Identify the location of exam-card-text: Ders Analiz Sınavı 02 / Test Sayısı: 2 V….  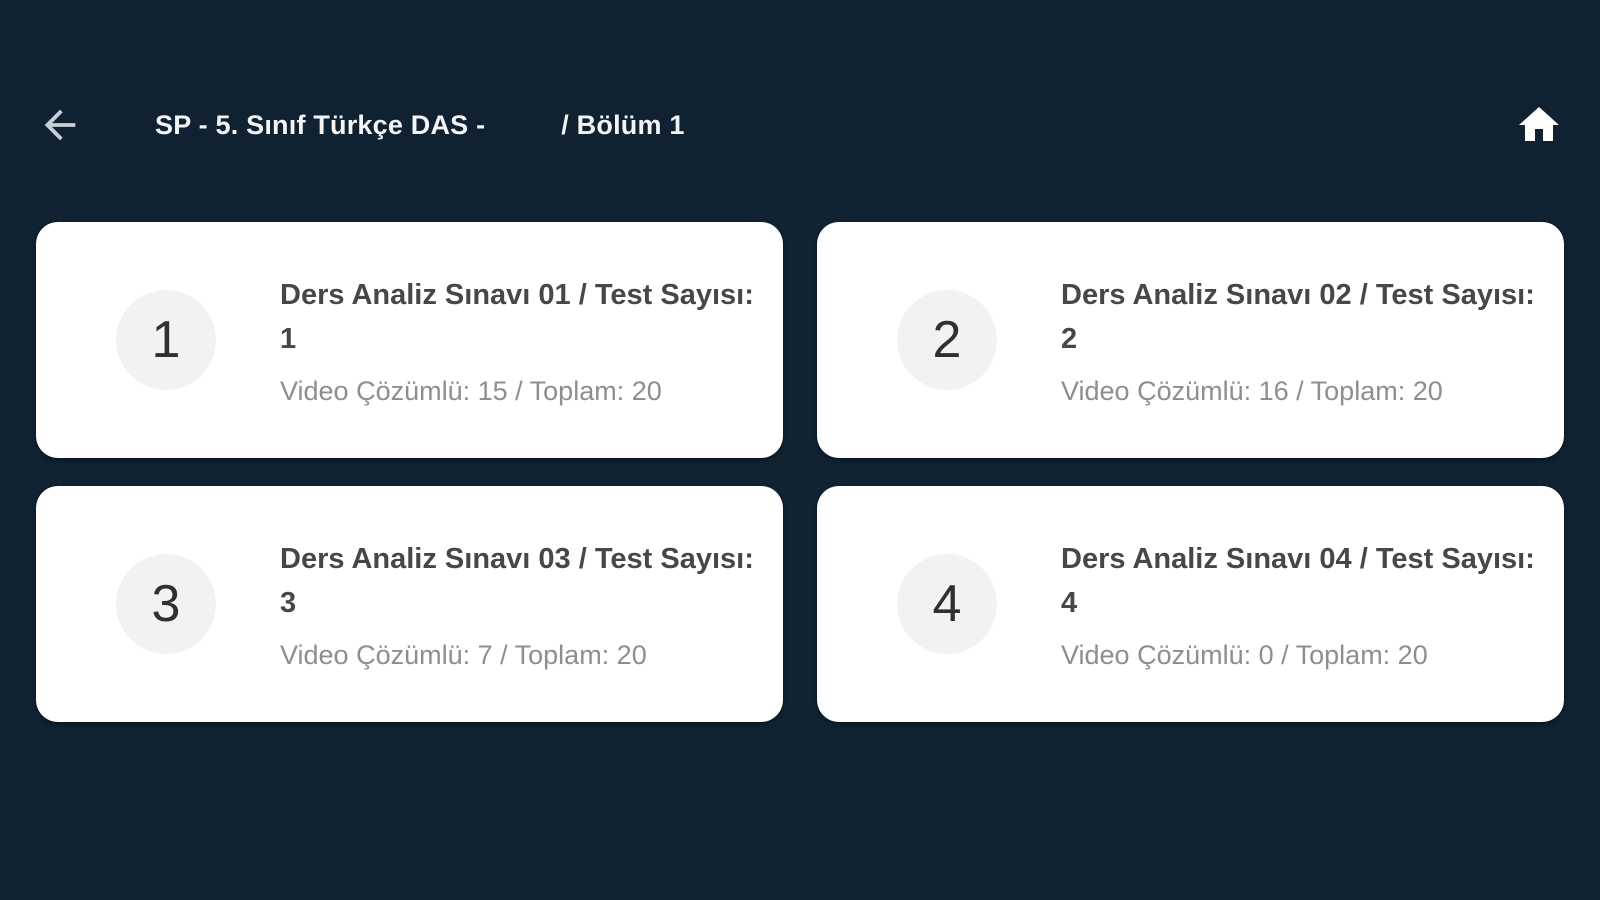
(1298, 340).